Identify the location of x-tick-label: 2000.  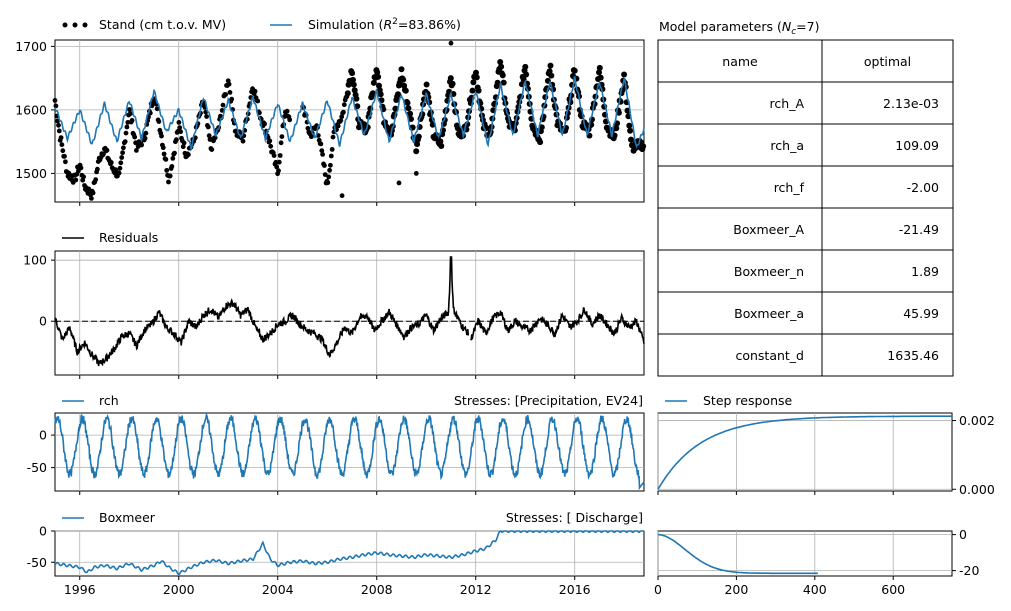
(179, 589).